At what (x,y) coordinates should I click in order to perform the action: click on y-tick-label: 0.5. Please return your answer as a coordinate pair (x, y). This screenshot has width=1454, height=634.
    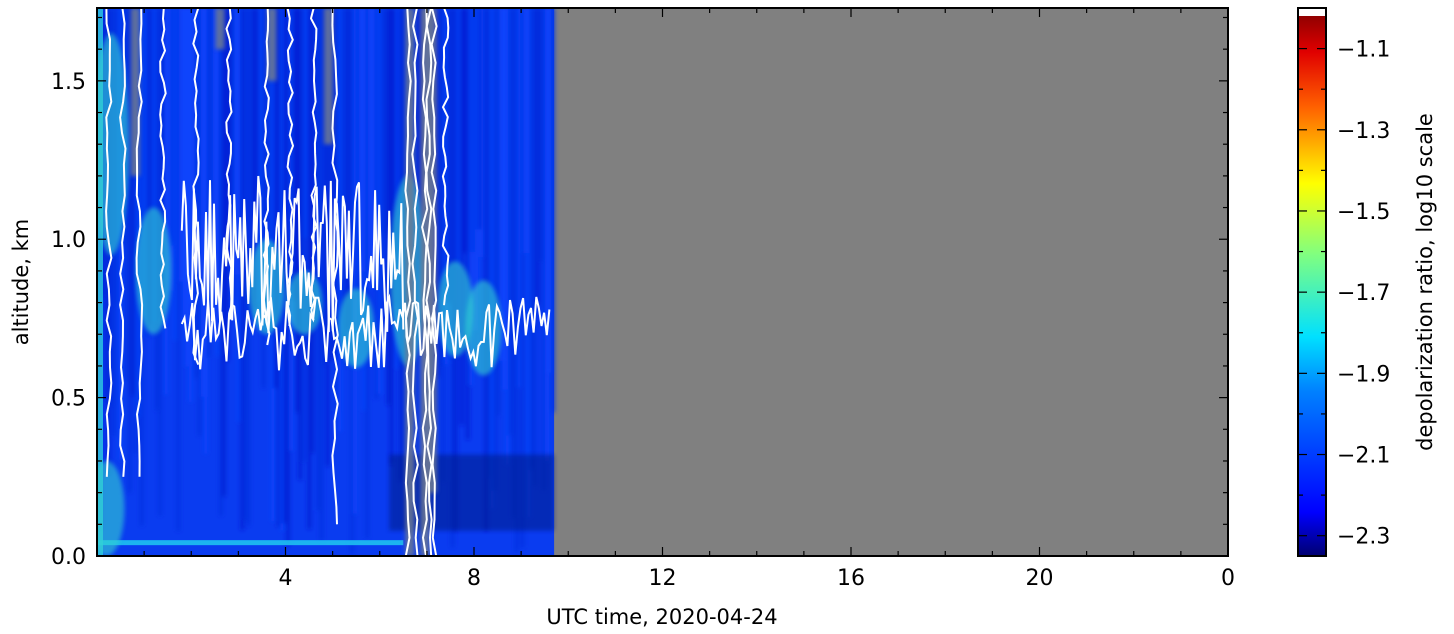
    Looking at the image, I should click on (68, 399).